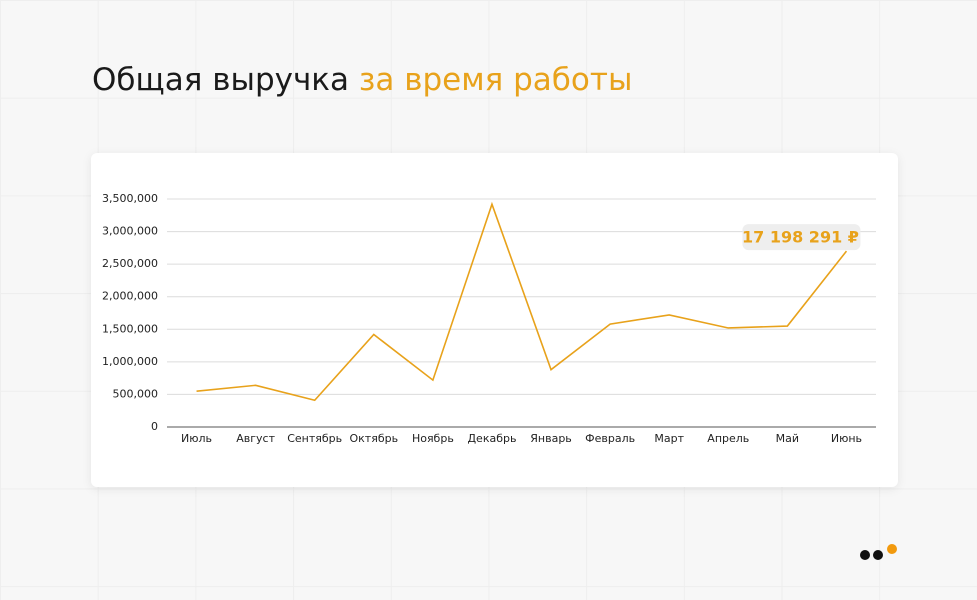 The height and width of the screenshot is (600, 977). I want to click on x-tick-label: Апрель, so click(728, 438).